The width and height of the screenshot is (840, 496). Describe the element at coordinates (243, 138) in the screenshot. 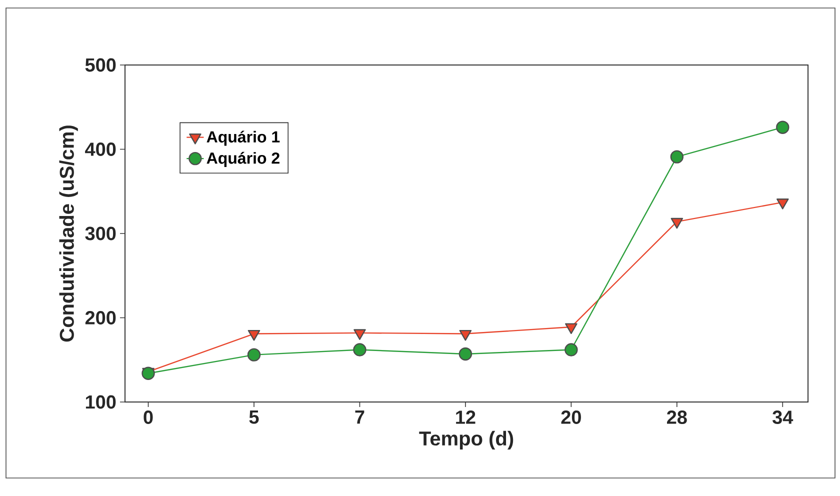

I see `legend-label: Aquário 1` at that location.